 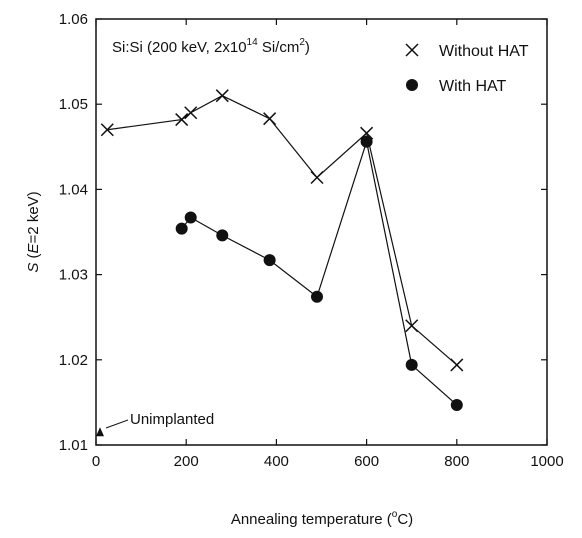 I want to click on legend-marker-with-hat, so click(x=412, y=85).